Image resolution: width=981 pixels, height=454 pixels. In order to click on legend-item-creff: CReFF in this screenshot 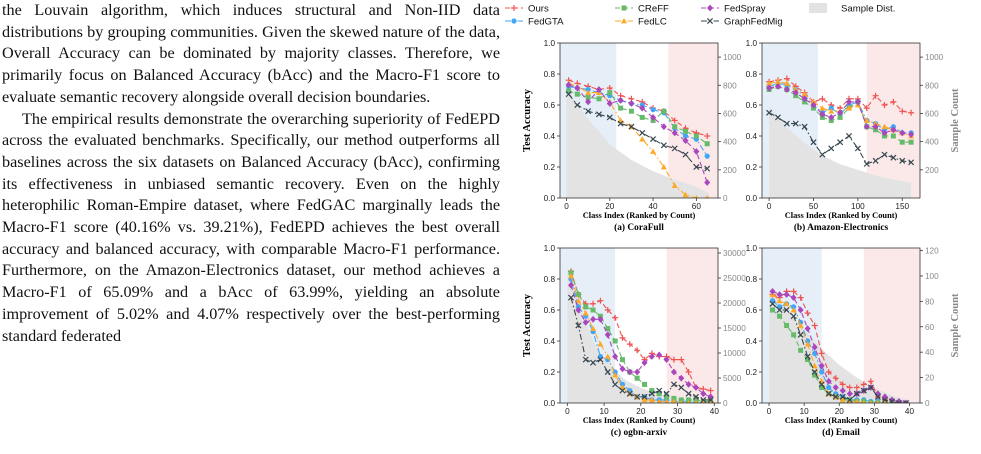, I will do `click(642, 9)`.